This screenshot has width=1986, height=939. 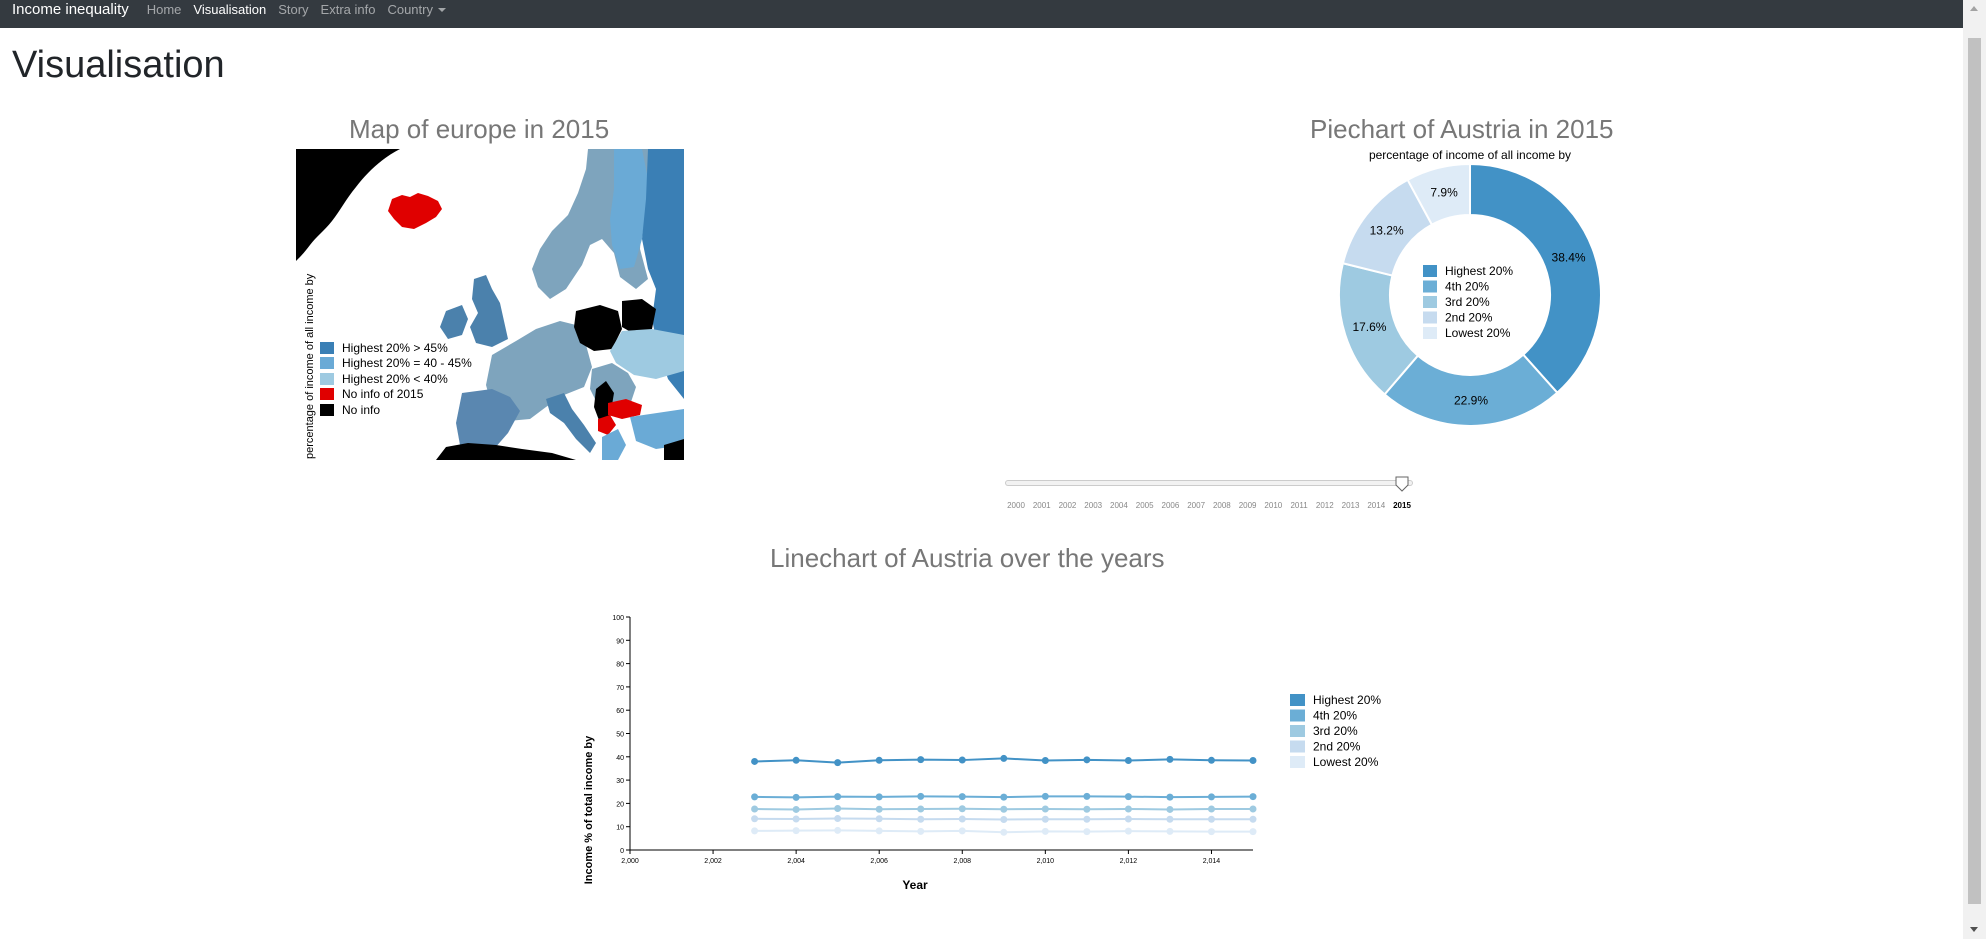 What do you see at coordinates (310, 366) in the screenshot?
I see `map-axis-label: percentage of income of all income by` at bounding box center [310, 366].